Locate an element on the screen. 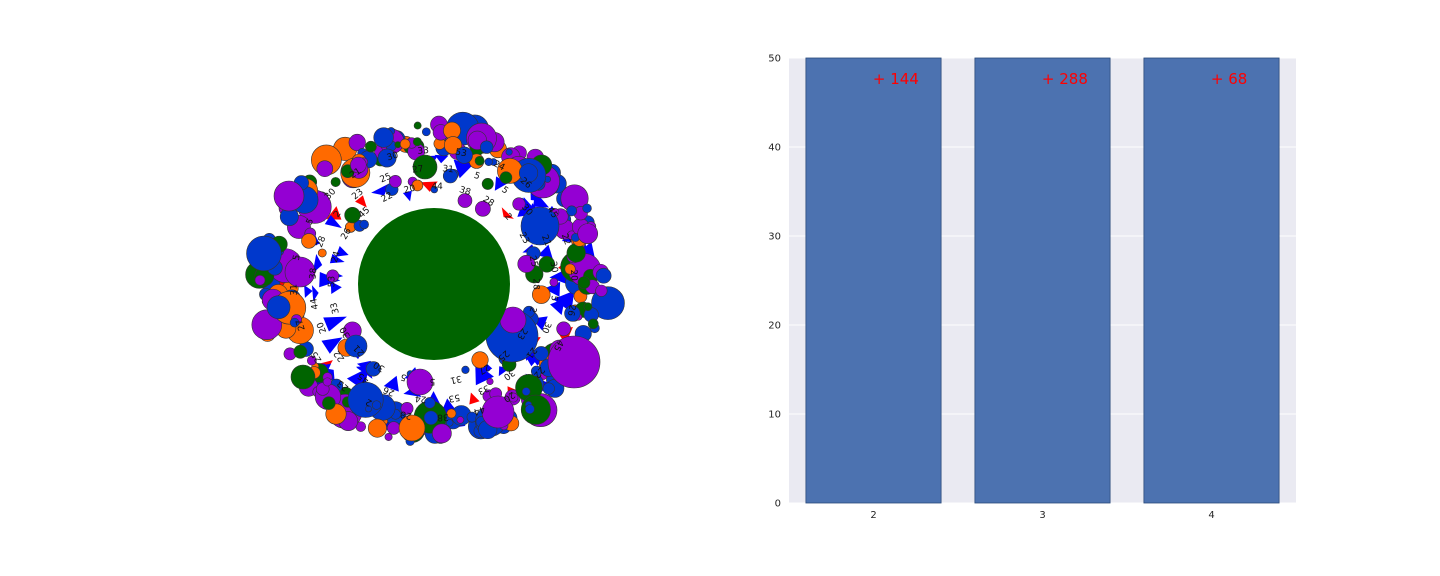  x-tick-label: 2 is located at coordinates (873, 515).